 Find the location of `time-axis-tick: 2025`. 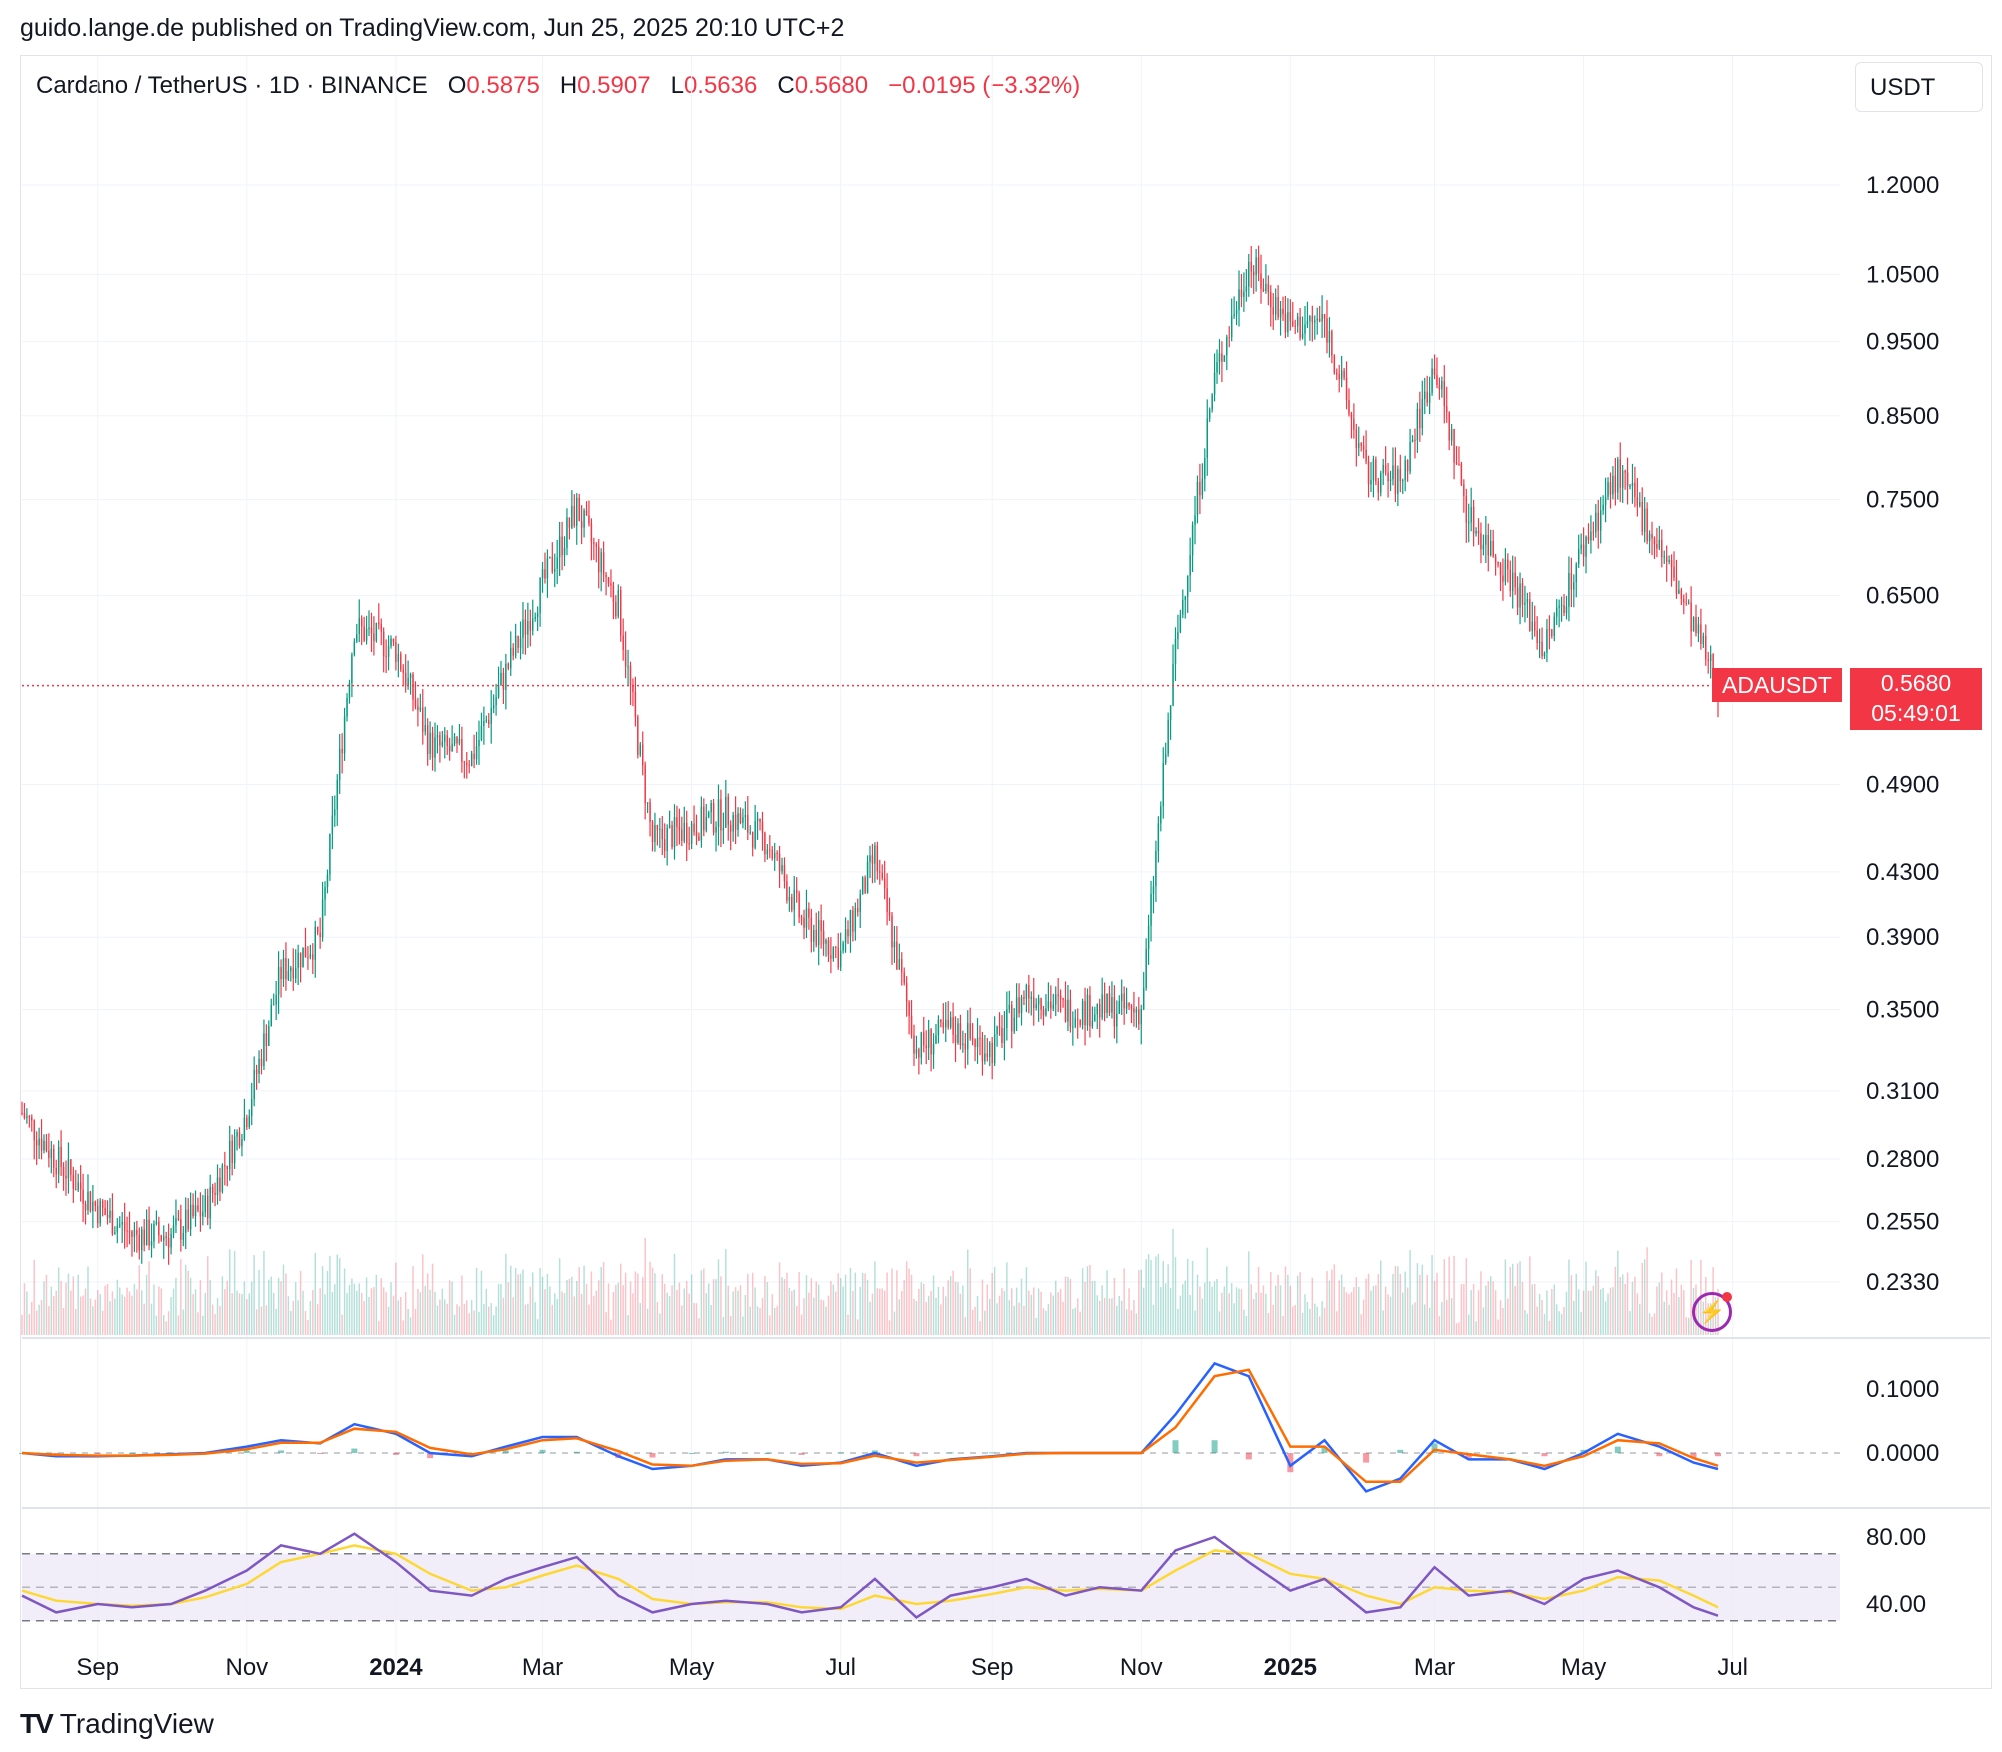

time-axis-tick: 2025 is located at coordinates (1290, 1667).